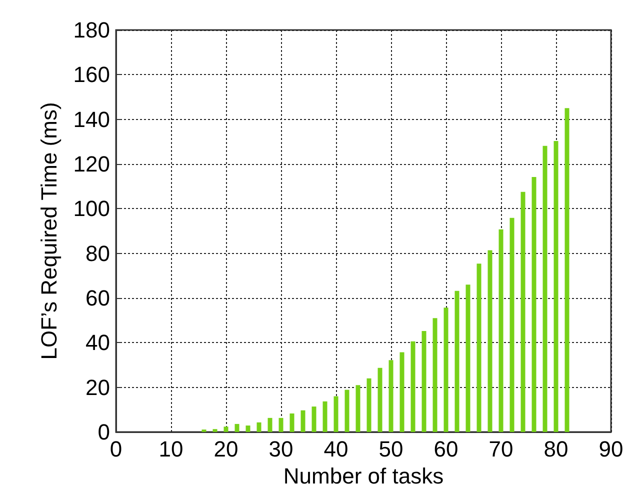 Image resolution: width=639 pixels, height=502 pixels. What do you see at coordinates (391, 449) in the screenshot?
I see `x-tick-label: 50` at bounding box center [391, 449].